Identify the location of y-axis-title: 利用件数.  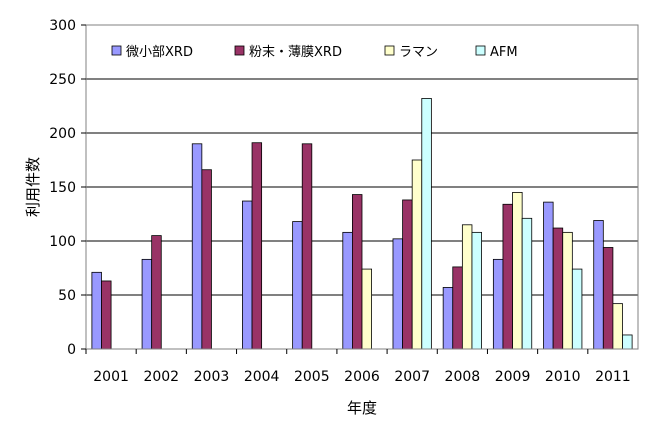
(33, 187).